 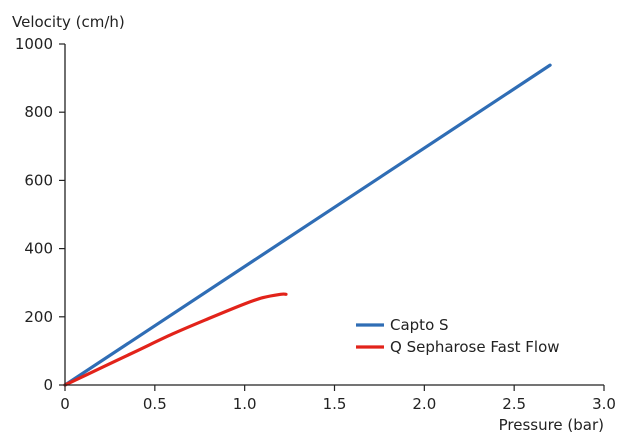 I want to click on x-axis: 0 0.5 1.0 1.5 2.0 2.5 3.0, so click(x=338, y=399).